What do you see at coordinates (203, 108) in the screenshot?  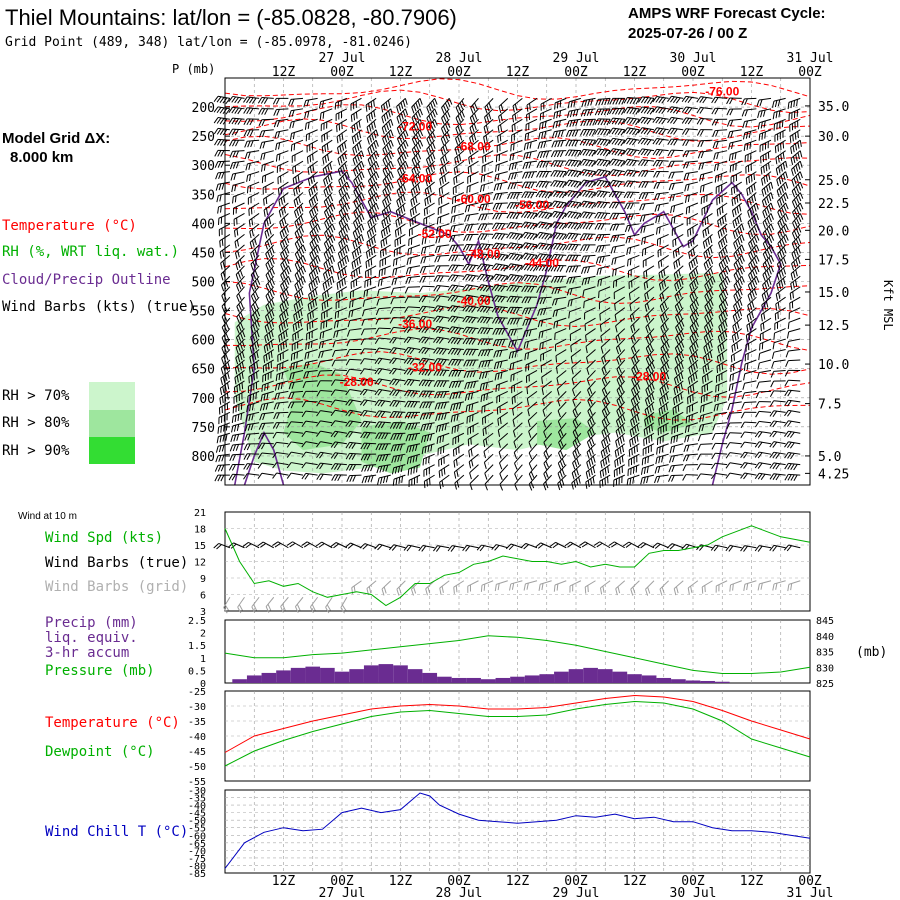 I see `pressure-tick-label: 200` at bounding box center [203, 108].